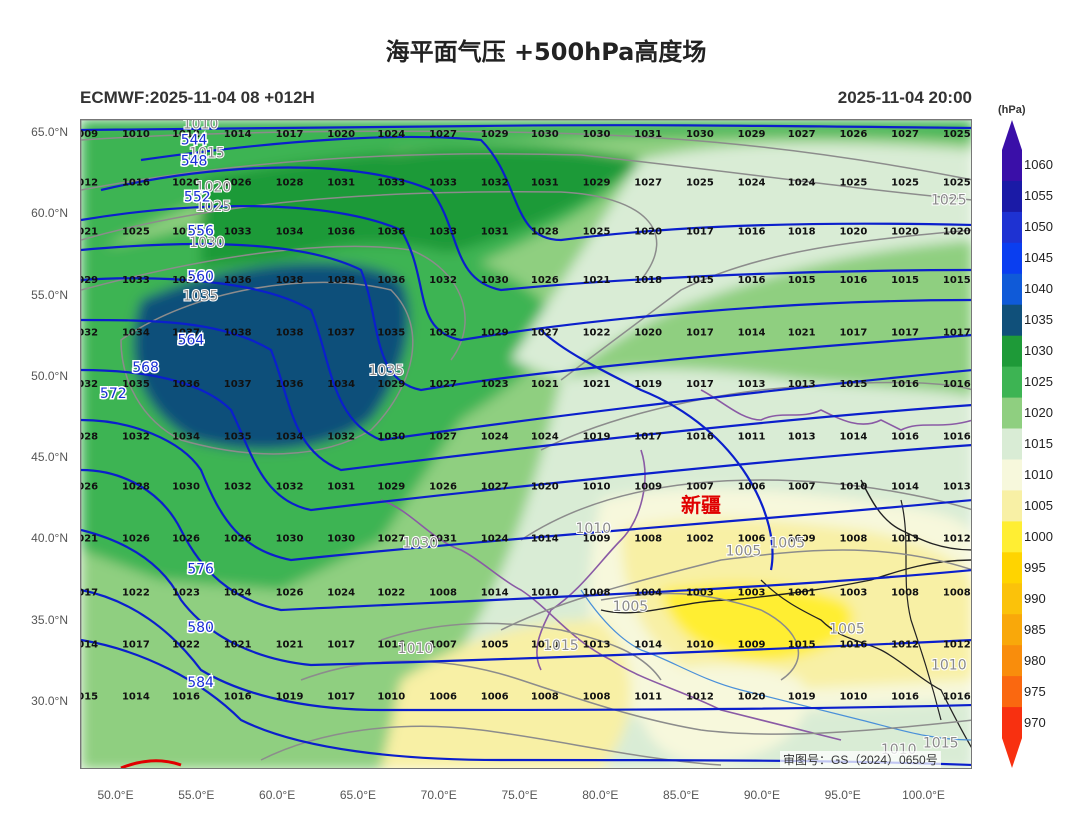 The height and width of the screenshot is (819, 1092). I want to click on height-contour-label: 576, so click(200, 570).